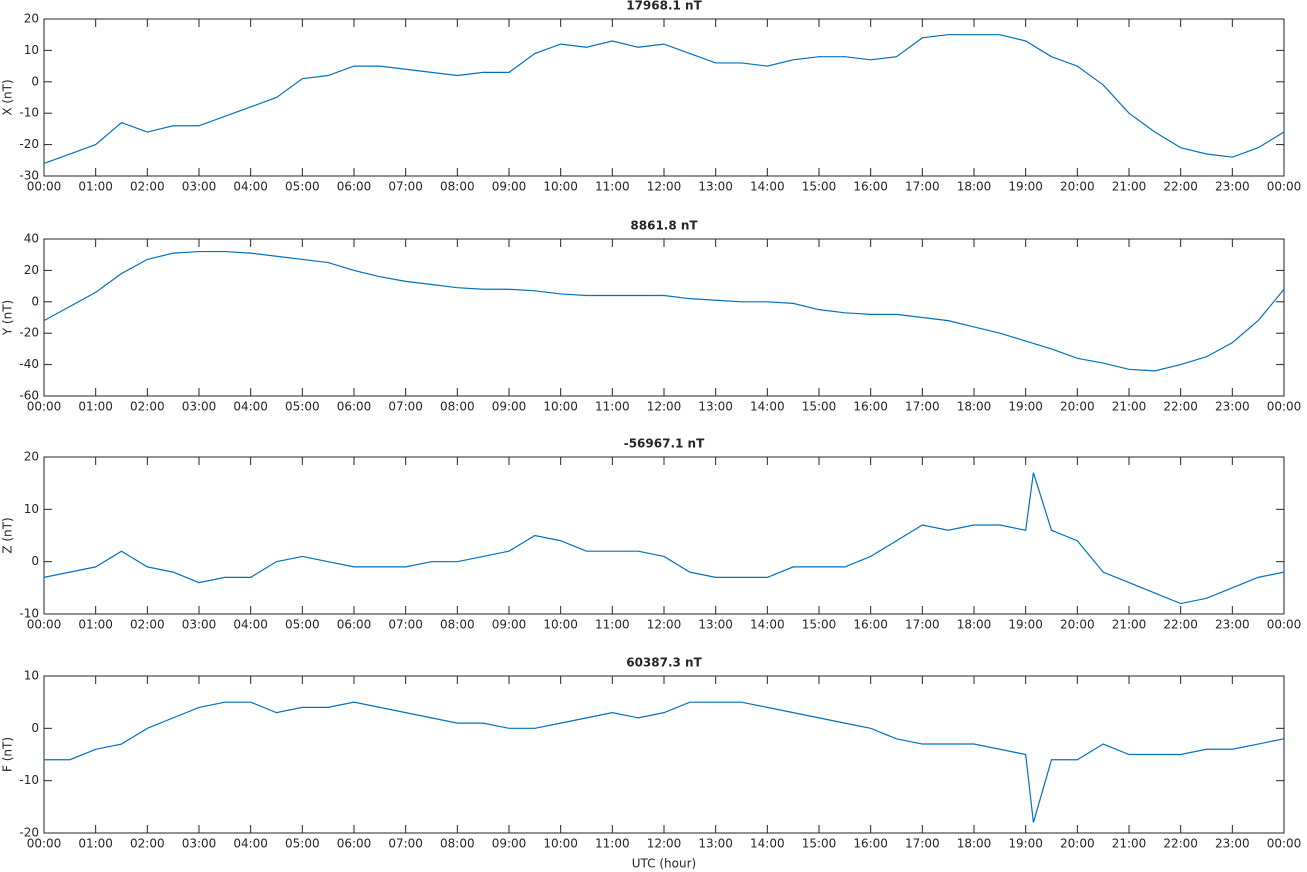 This screenshot has height=872, width=1307. Describe the element at coordinates (29, 396) in the screenshot. I see `y-tick-label: -60` at that location.